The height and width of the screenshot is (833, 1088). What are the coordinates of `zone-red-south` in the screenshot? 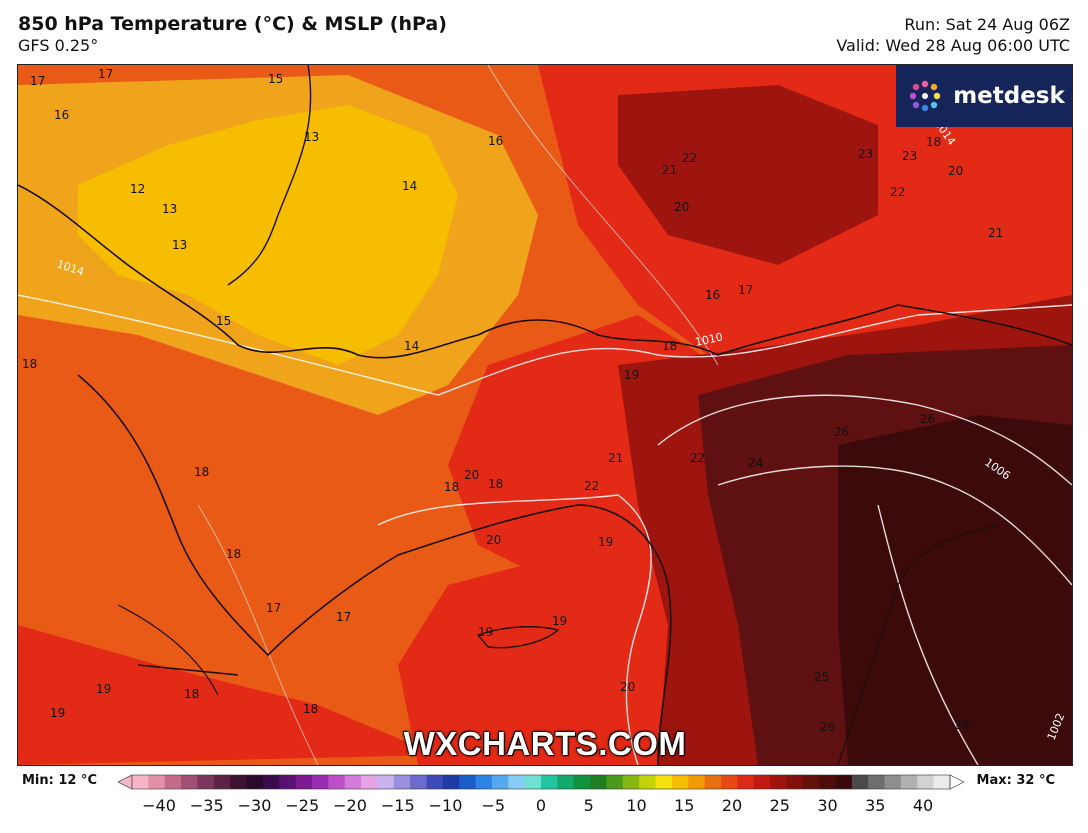 It's located at (228, 695).